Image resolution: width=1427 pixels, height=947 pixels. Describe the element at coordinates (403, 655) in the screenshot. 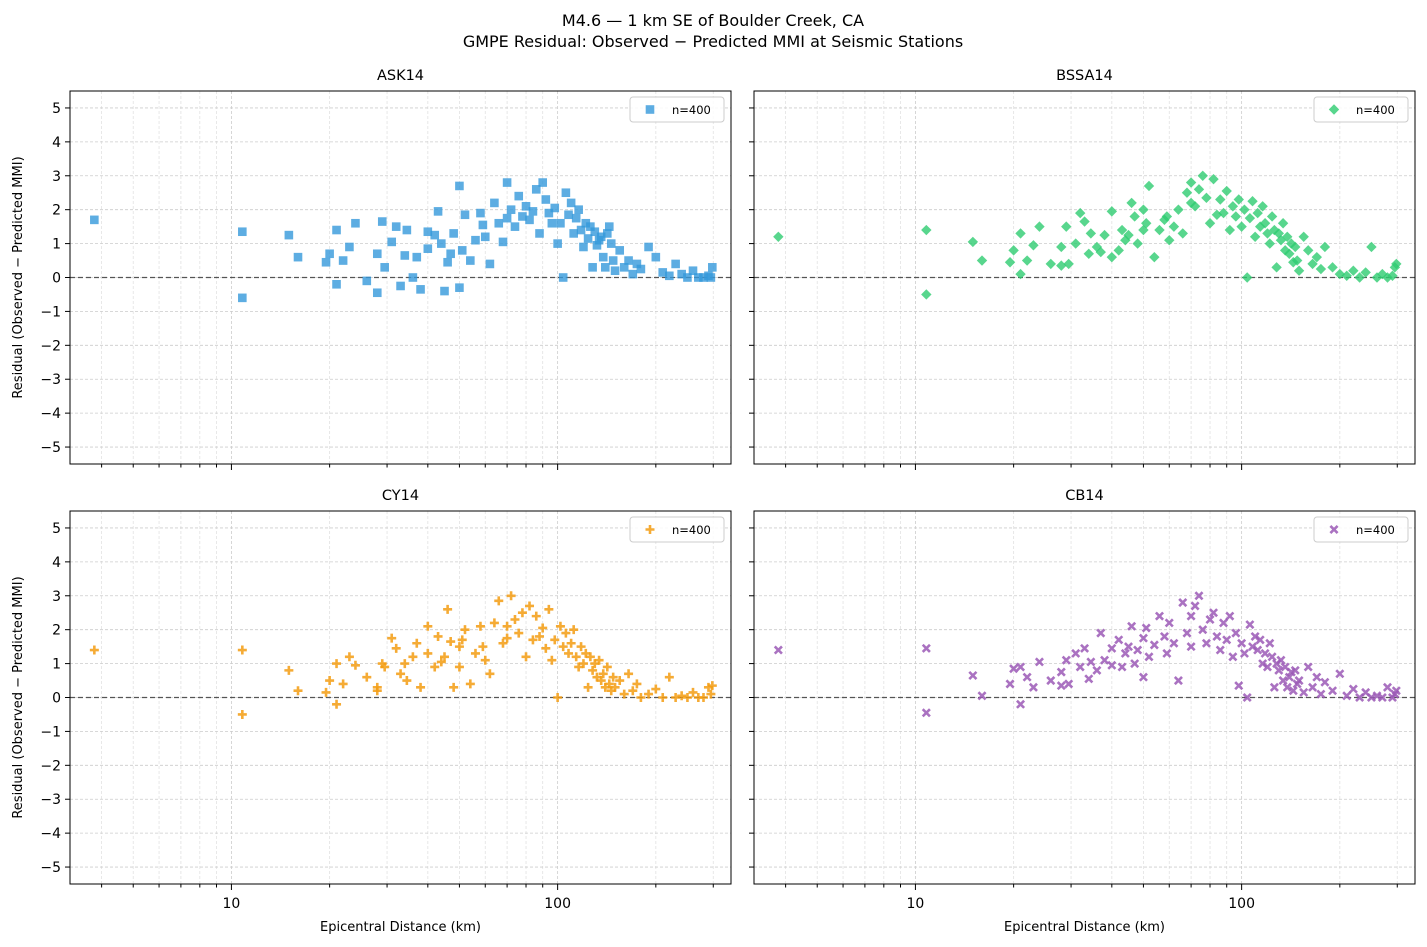

I see `scatter-series-cy14` at that location.